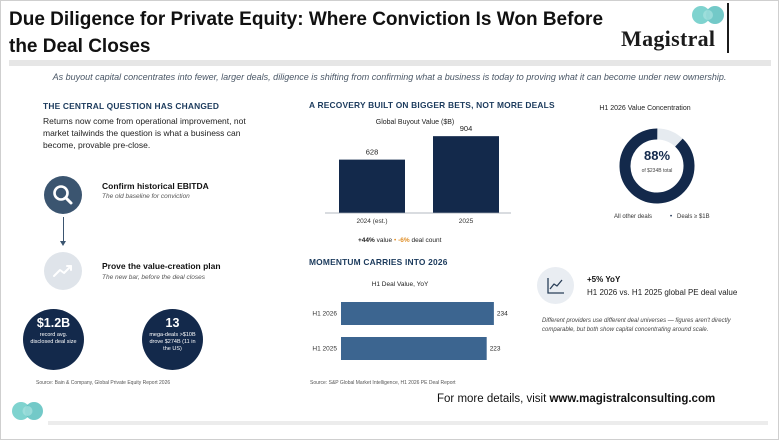 This screenshot has height=440, width=779. What do you see at coordinates (53, 323) in the screenshot?
I see `stat-avg-deal-size-value: $1.2B` at bounding box center [53, 323].